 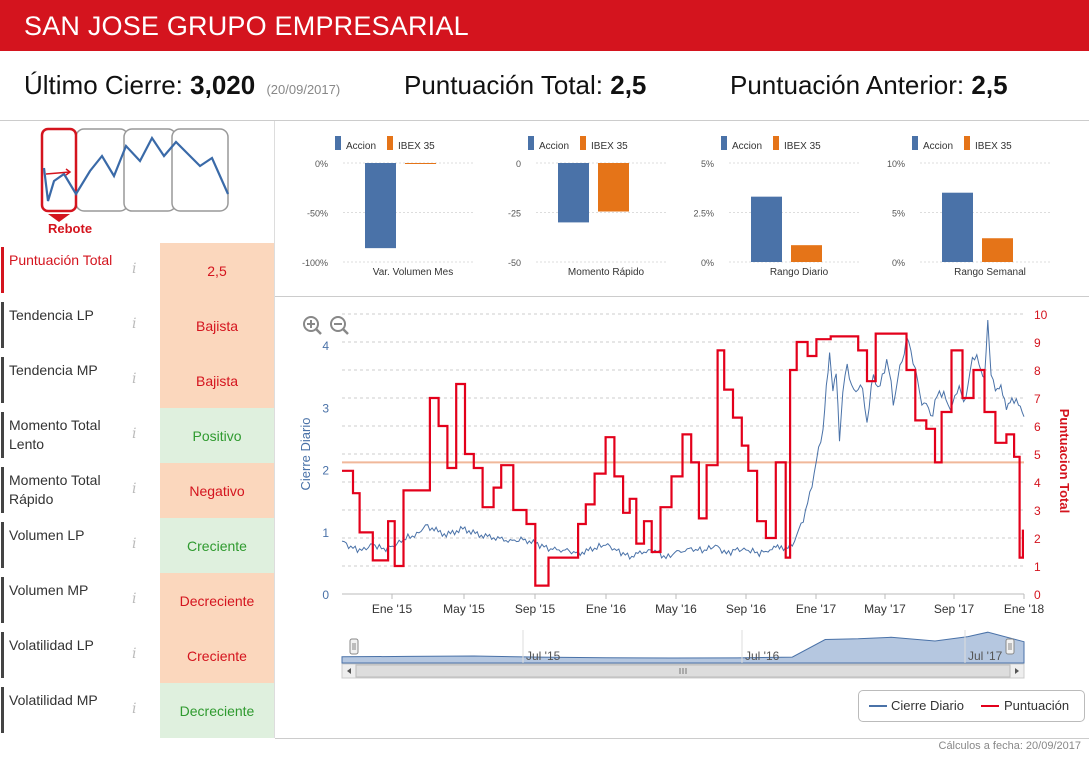 What do you see at coordinates (315, 263) in the screenshot?
I see `mini-tick-label: -100%` at bounding box center [315, 263].